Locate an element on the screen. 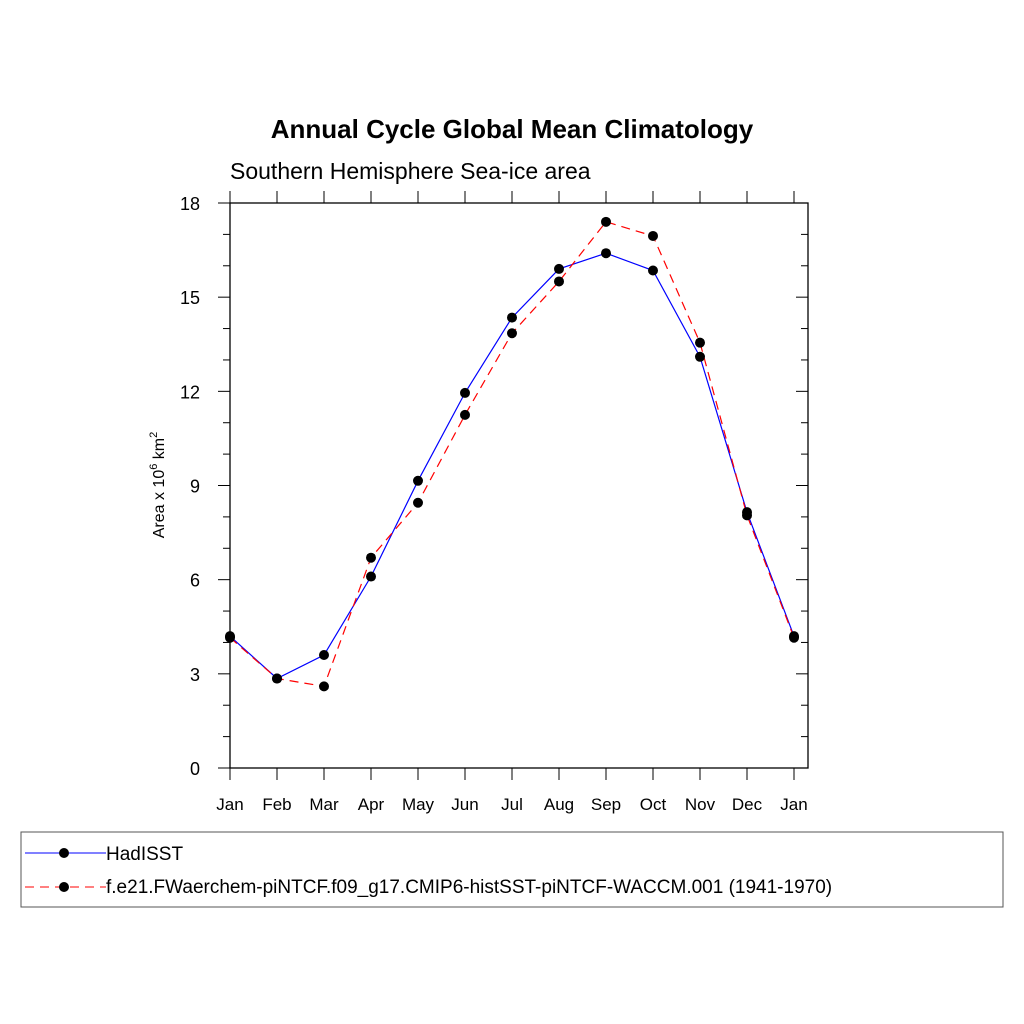 This screenshot has height=1024, width=1024. legend-box is located at coordinates (512, 869).